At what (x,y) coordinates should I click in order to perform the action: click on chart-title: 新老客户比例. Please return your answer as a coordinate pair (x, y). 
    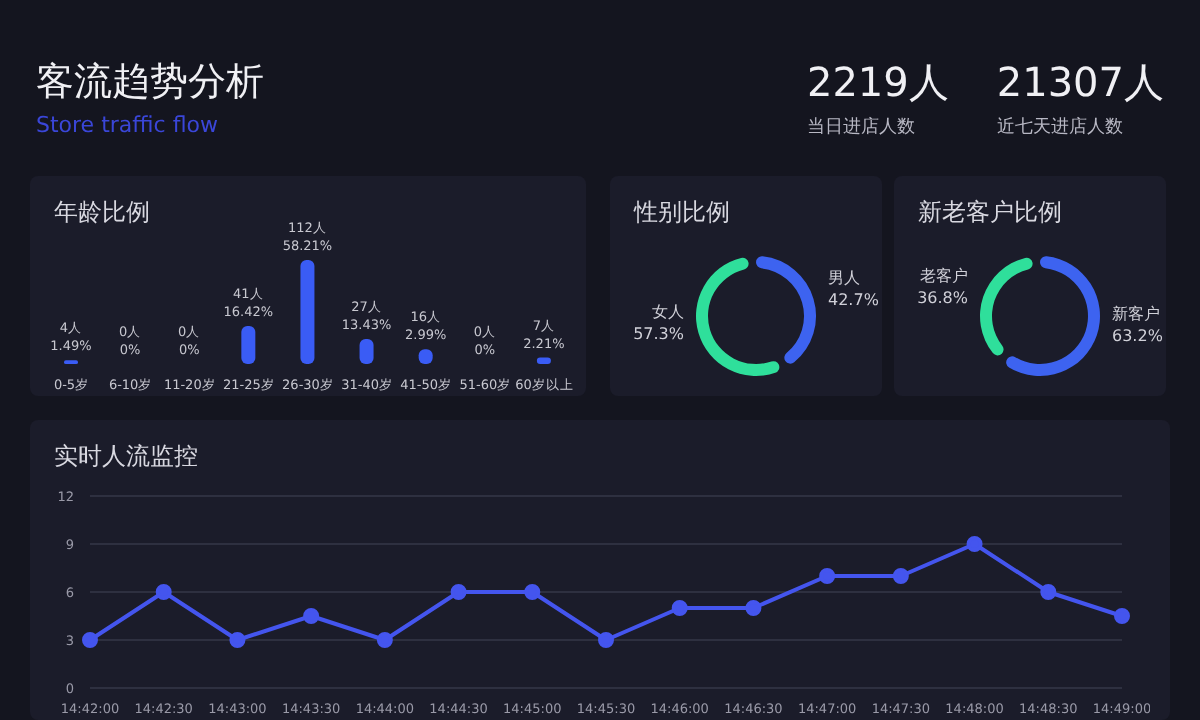
    Looking at the image, I should click on (990, 213).